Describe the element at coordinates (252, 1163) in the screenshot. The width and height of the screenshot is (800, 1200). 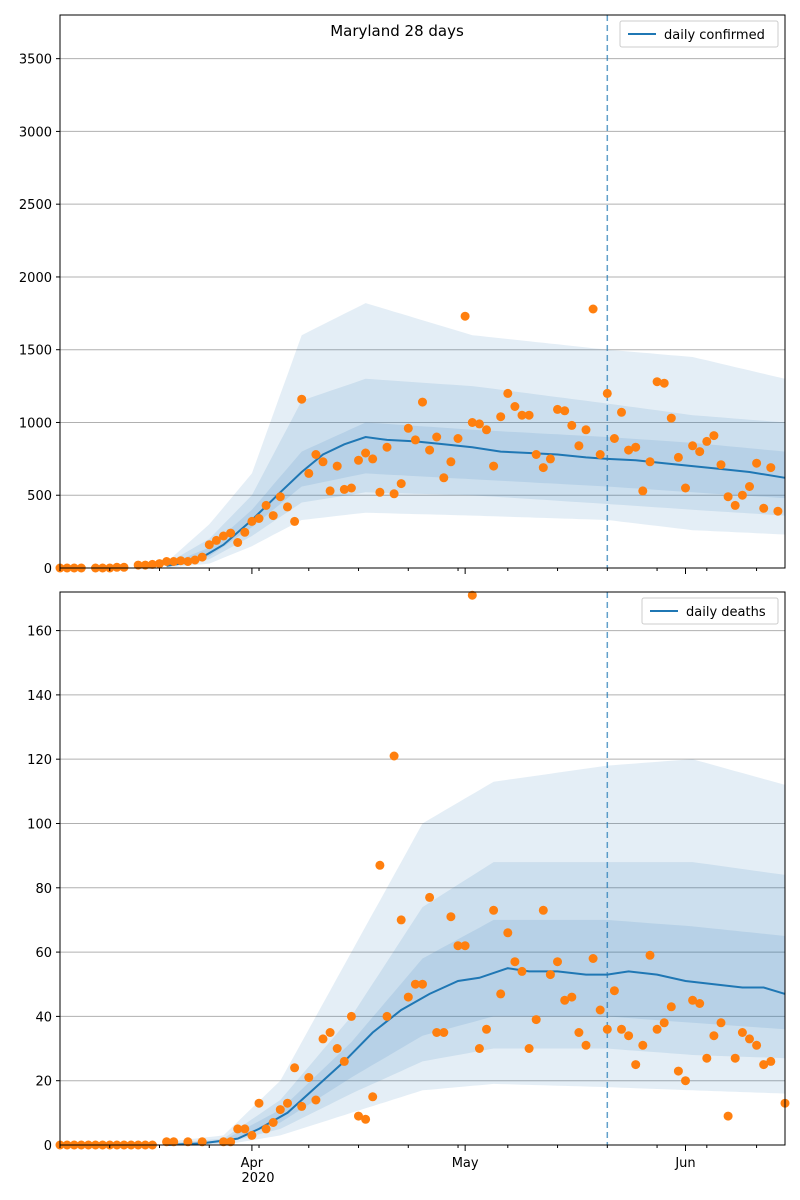
I see `x-tick-label: Apr` at that location.